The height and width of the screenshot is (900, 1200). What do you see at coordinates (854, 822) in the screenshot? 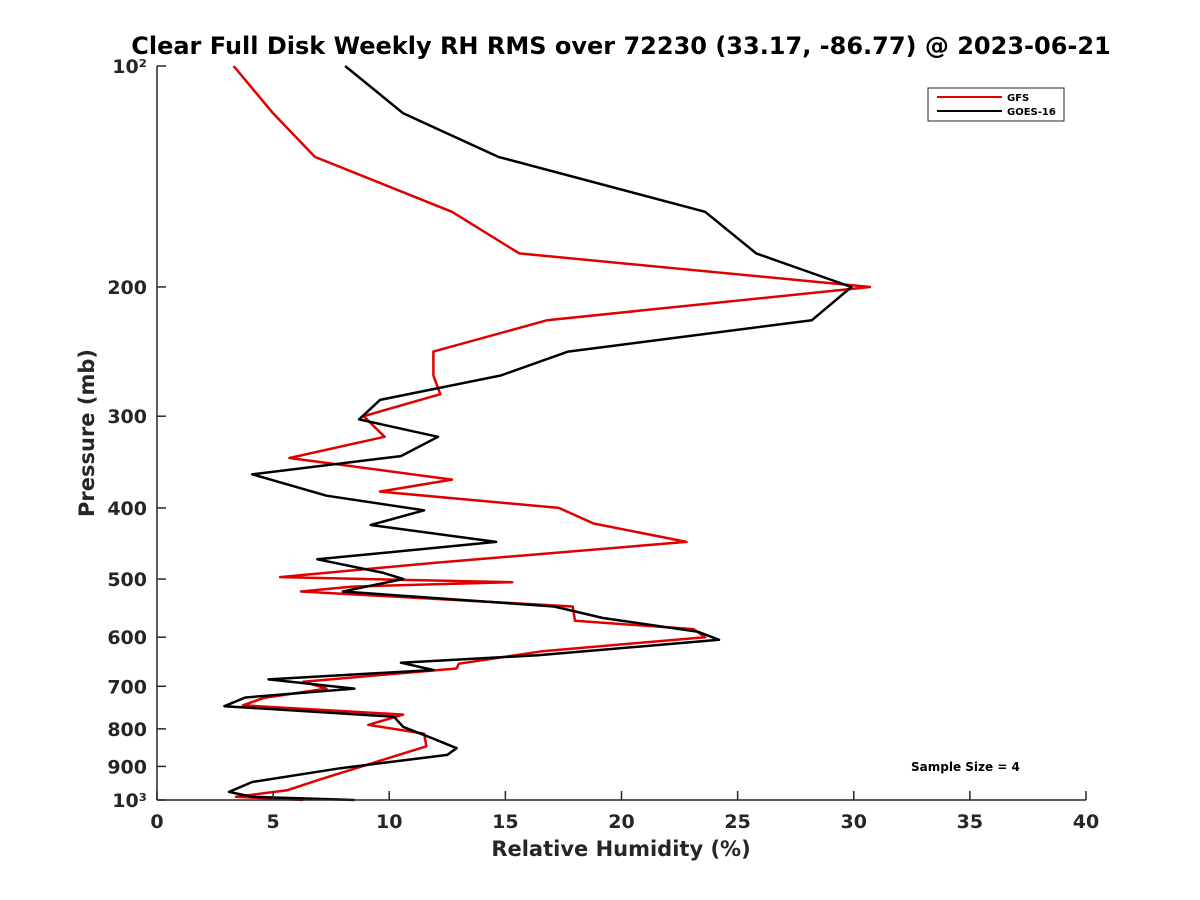
I see `x-tick-label: 30` at bounding box center [854, 822].